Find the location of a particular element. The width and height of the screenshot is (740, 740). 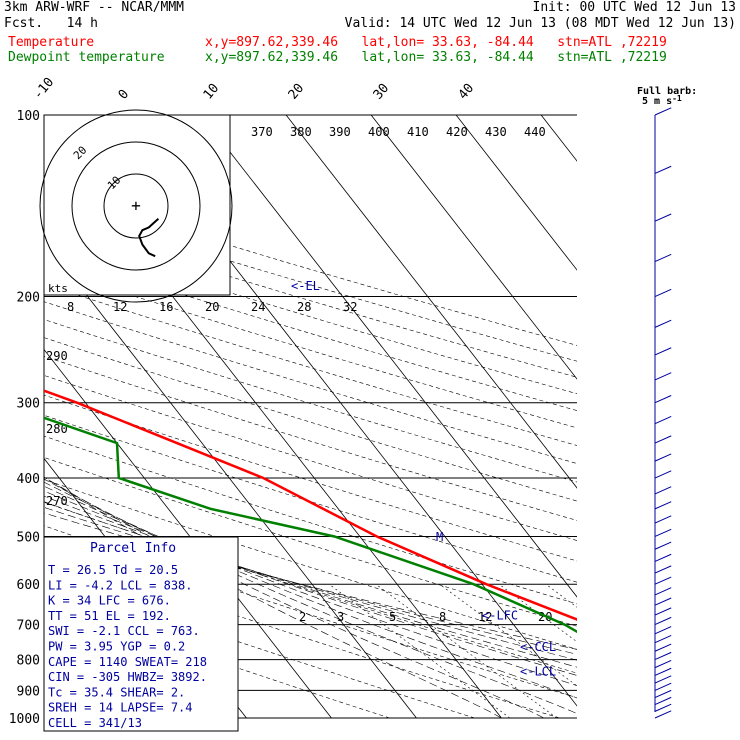

parcel-box is located at coordinates (141, 634).